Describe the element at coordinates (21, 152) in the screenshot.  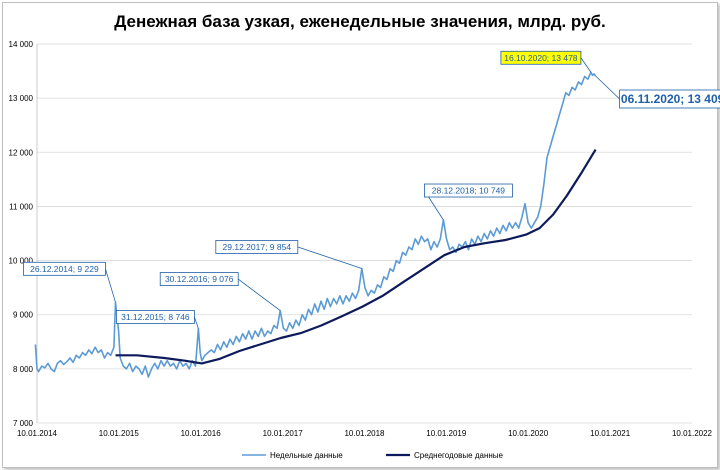
I see `y-tick-label: 12 000` at that location.